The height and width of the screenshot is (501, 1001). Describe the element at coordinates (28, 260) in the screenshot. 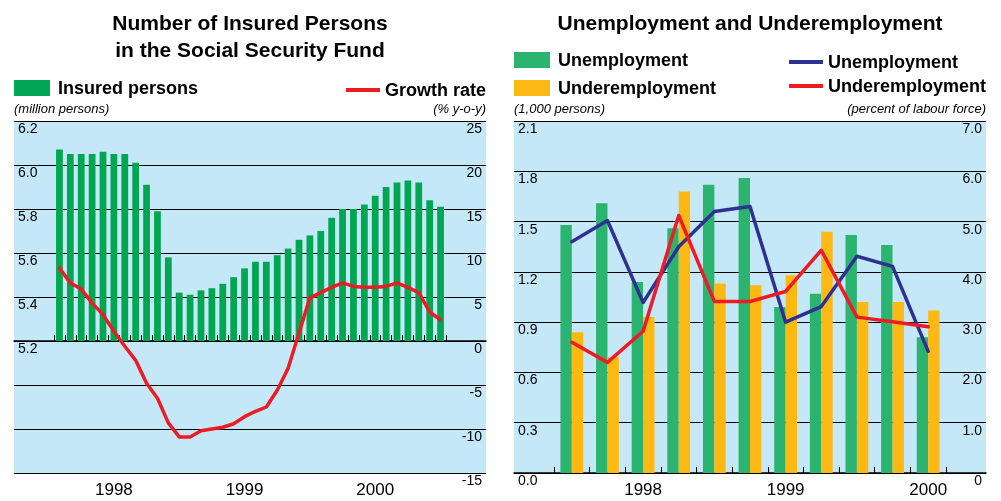

I see `y-tick-label: 5.6` at that location.